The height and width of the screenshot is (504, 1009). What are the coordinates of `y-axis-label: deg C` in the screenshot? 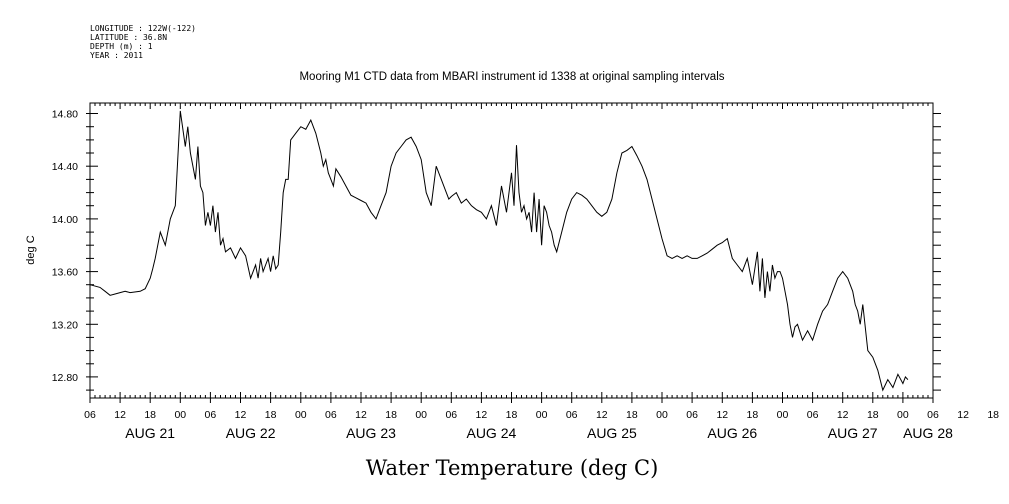 It's located at (31, 249).